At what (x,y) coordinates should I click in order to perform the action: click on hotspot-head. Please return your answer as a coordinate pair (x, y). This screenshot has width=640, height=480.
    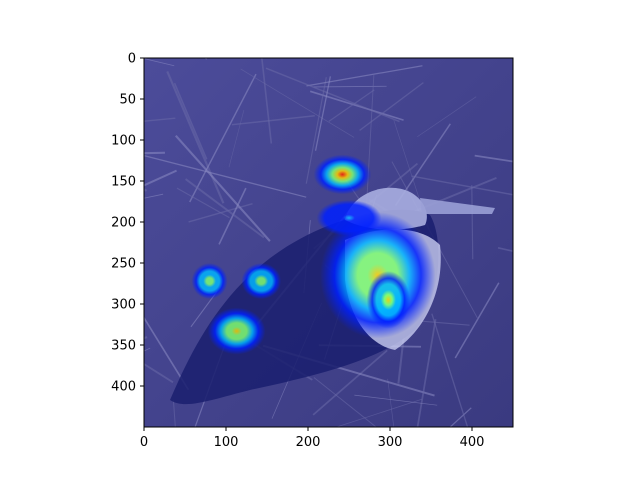
    Looking at the image, I should click on (342, 174).